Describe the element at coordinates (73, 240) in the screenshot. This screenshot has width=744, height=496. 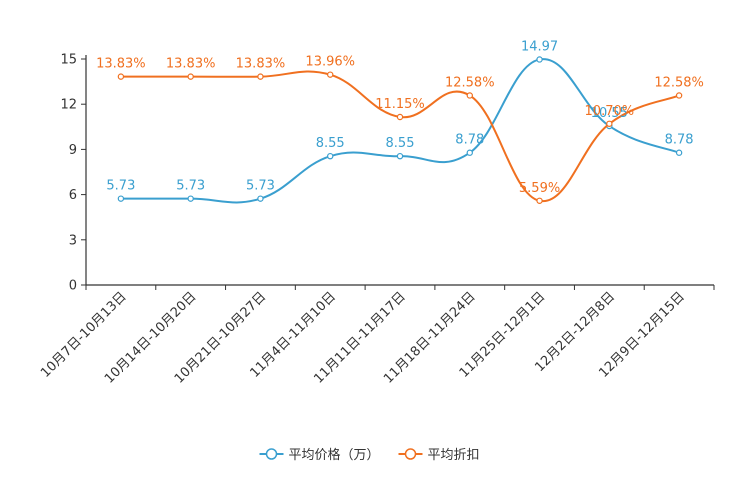
I see `y-tick-label: 3` at that location.